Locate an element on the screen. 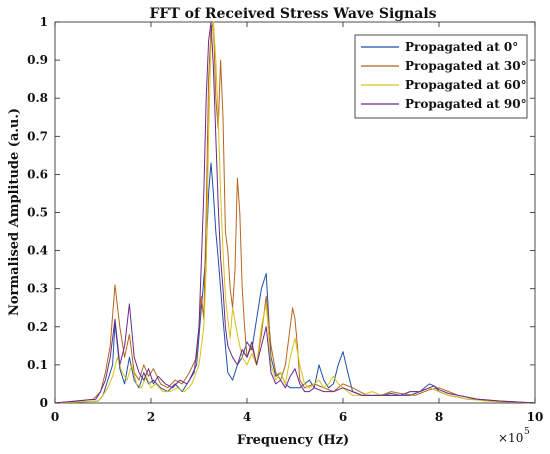  x-axis-multiplier: ×10 5 is located at coordinates (514, 436).